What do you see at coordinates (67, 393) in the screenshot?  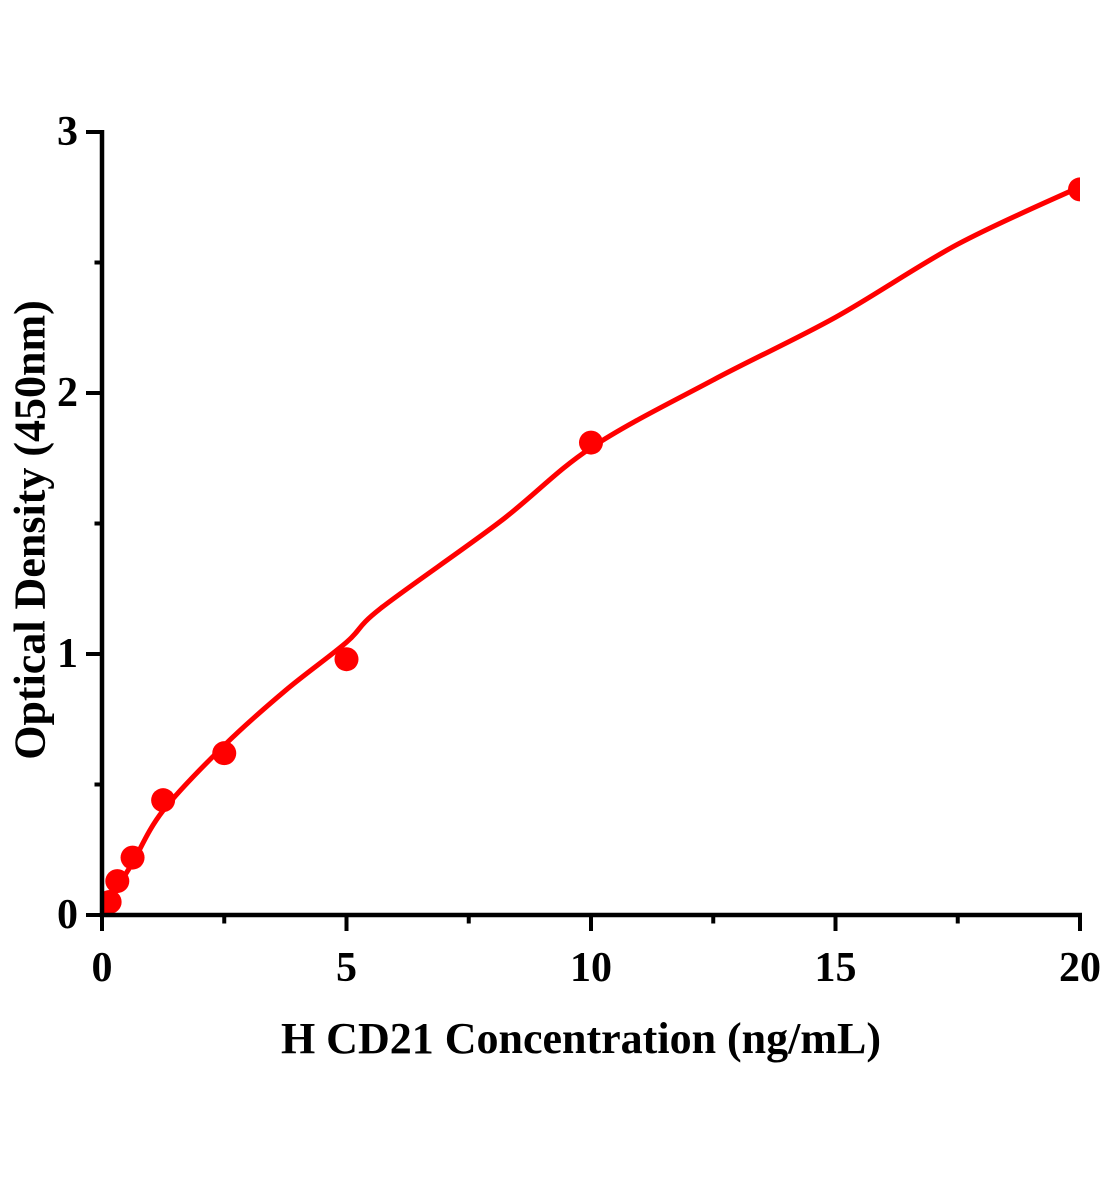 I see `y-tick-label: 2` at bounding box center [67, 393].